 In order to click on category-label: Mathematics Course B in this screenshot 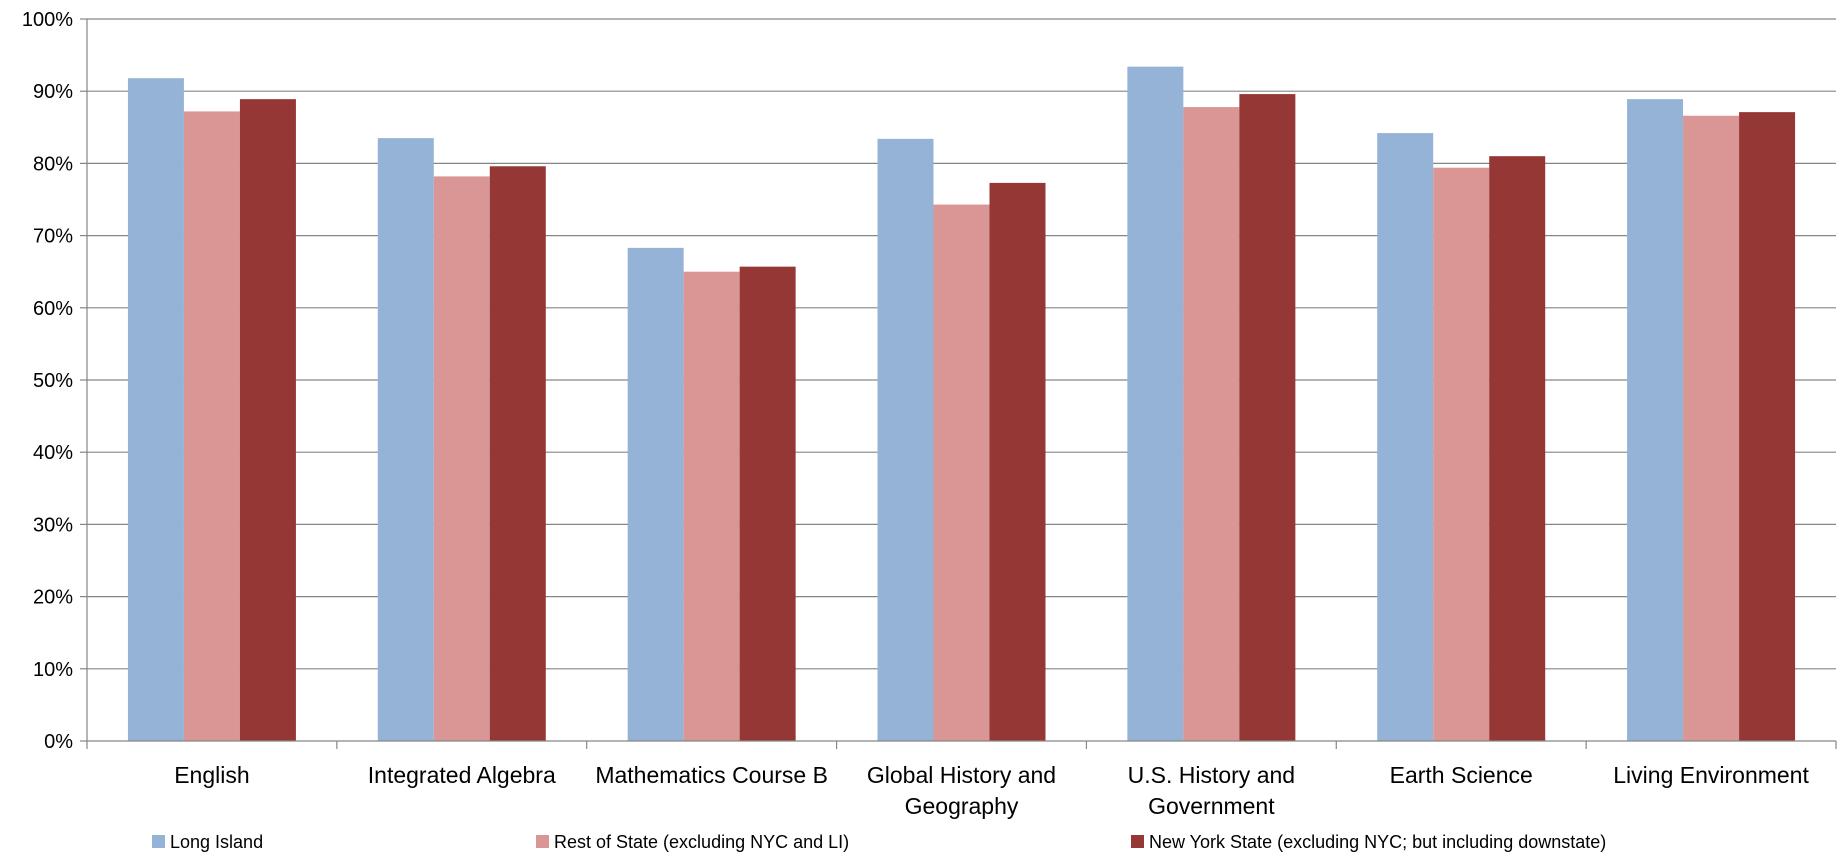, I will do `click(711, 775)`.